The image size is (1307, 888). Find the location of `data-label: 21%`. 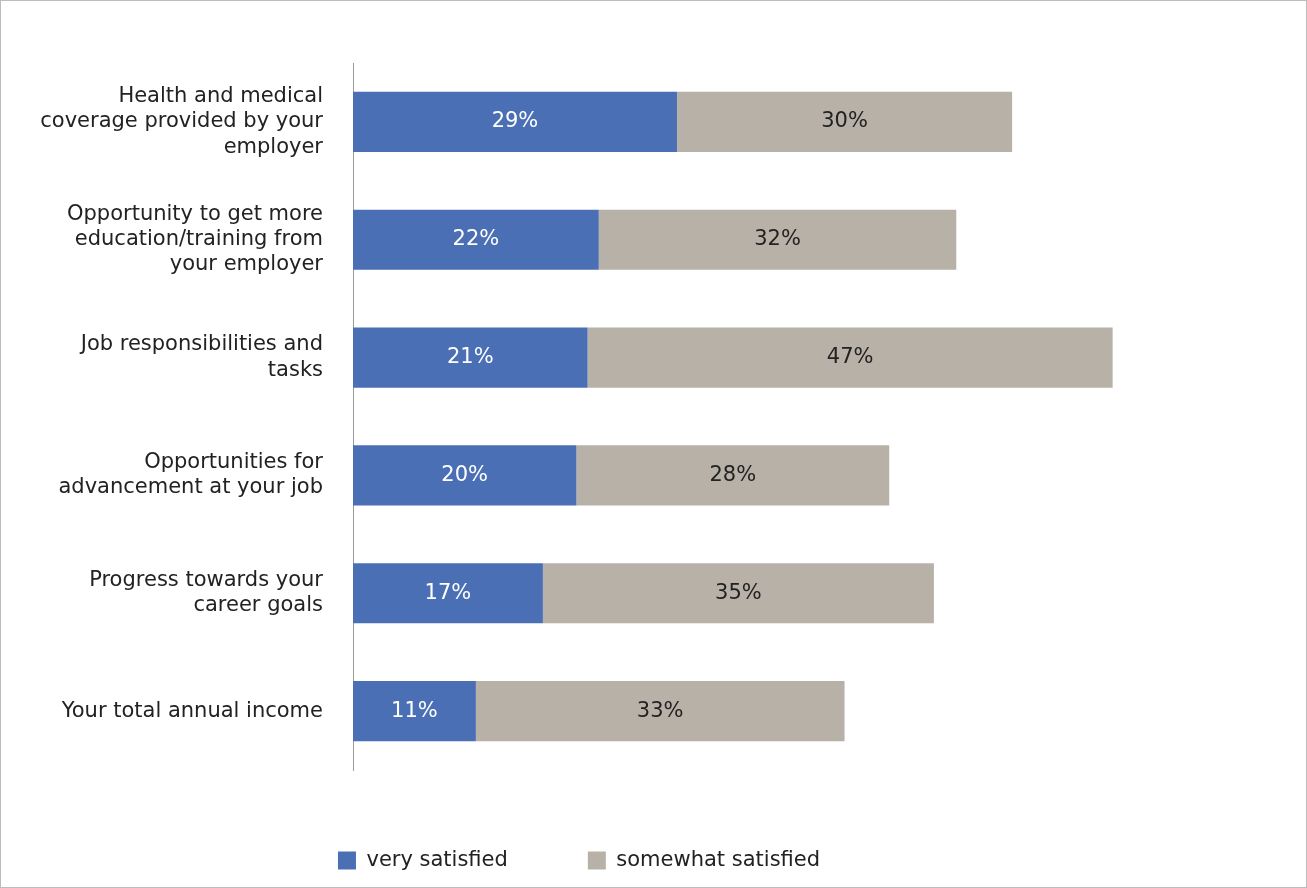

data-label: 21% is located at coordinates (470, 356).